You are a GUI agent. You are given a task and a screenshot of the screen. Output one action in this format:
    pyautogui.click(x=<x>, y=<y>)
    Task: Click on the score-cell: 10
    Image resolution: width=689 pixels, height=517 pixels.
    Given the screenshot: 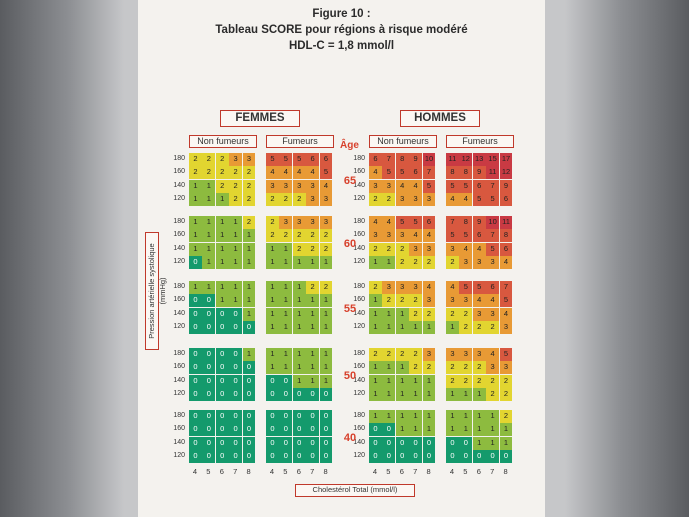 What is the action you would take?
    pyautogui.click(x=492, y=222)
    